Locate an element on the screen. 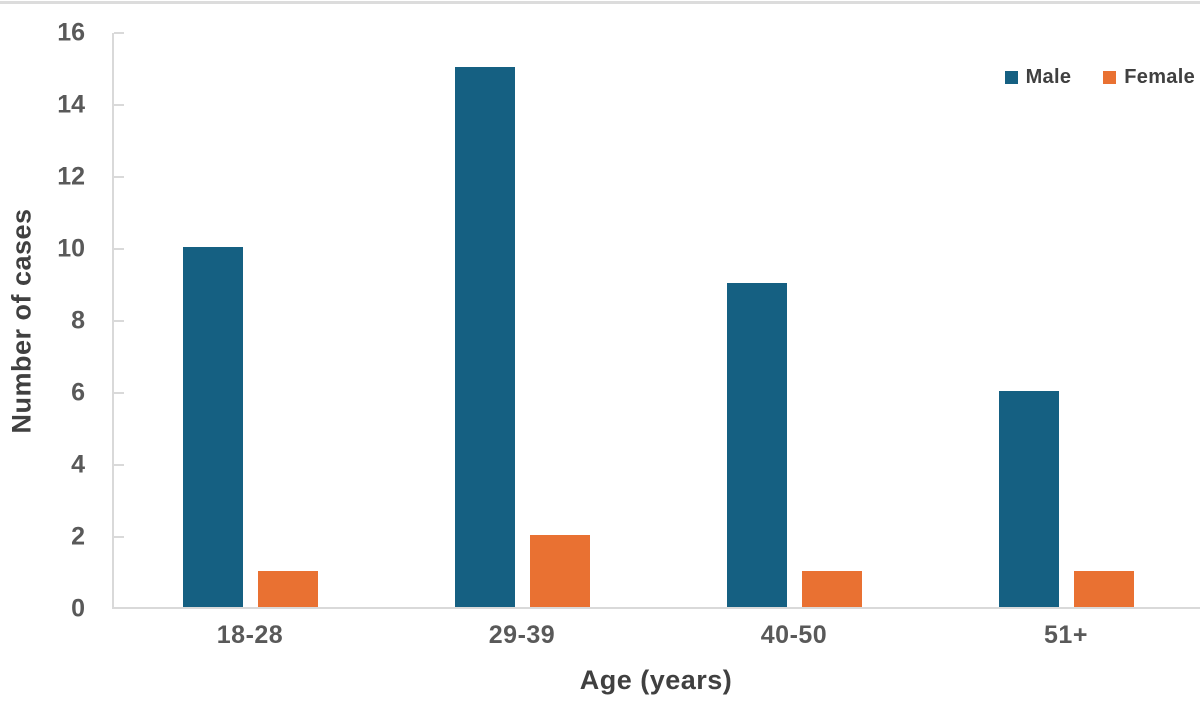 This screenshot has width=1200, height=704. x-axis-category-label: 29-39 is located at coordinates (522, 635).